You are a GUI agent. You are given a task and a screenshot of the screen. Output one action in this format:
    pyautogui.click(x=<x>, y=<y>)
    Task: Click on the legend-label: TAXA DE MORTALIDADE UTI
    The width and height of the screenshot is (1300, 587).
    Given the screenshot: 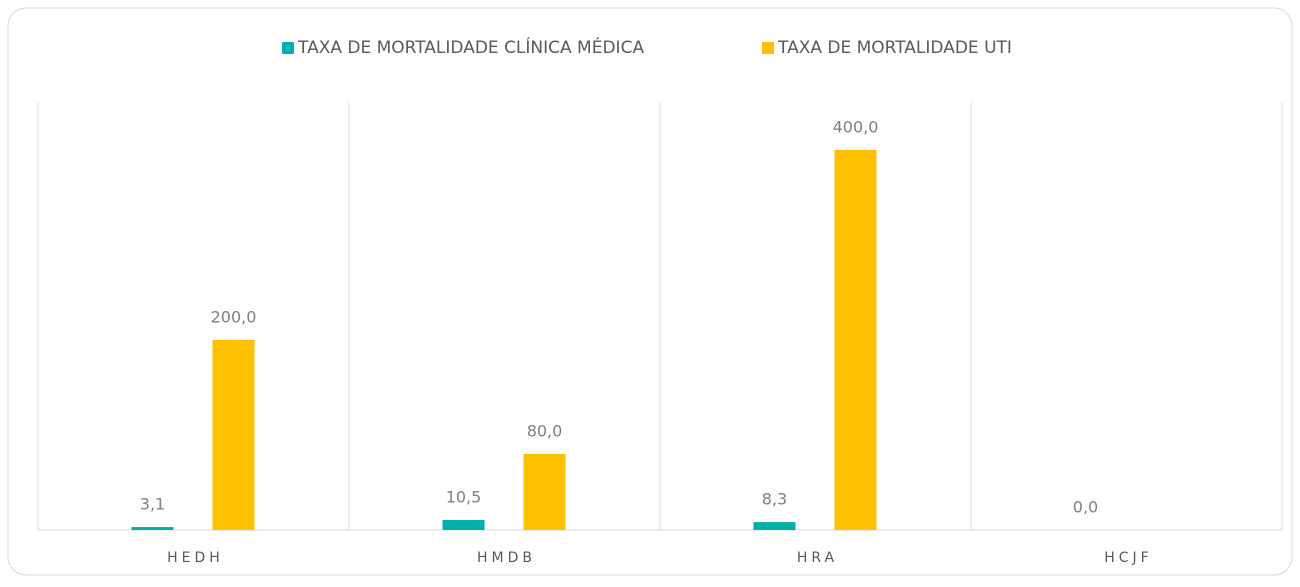 What is the action you would take?
    pyautogui.click(x=894, y=48)
    